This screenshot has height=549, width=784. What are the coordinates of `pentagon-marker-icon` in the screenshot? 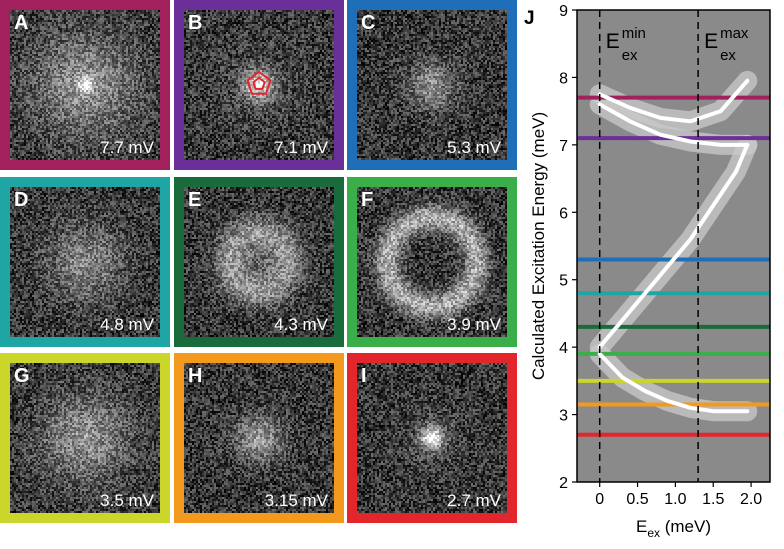 It's located at (259, 82).